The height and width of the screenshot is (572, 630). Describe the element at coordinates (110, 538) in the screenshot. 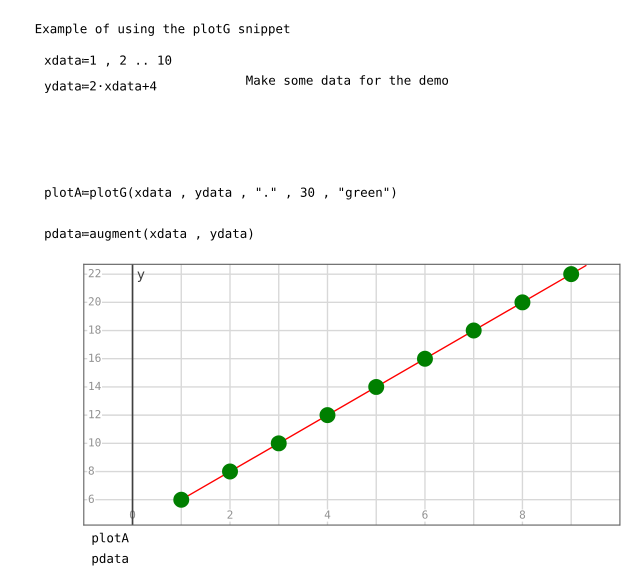

I see `text: plotA` at that location.